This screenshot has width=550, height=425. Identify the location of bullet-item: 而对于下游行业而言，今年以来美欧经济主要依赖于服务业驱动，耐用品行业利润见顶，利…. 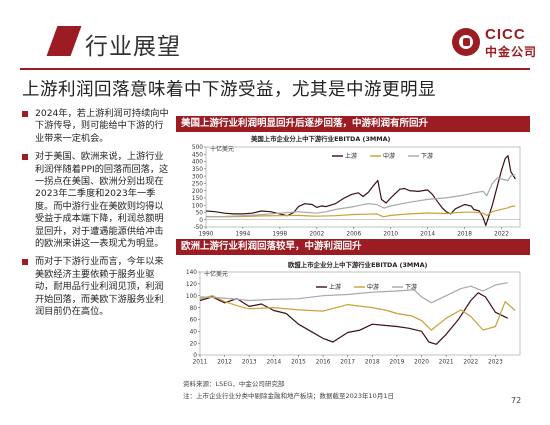
(97, 287).